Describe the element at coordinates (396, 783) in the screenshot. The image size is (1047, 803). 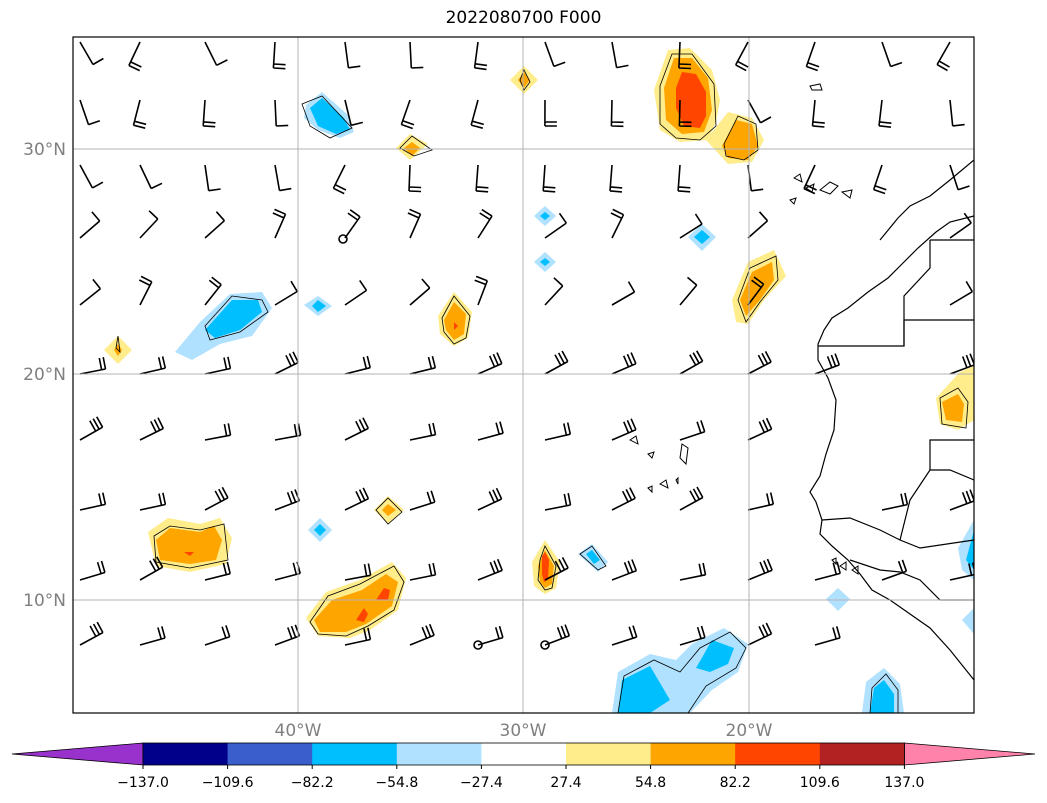
I see `colorbar-tick-label: −54.8` at that location.